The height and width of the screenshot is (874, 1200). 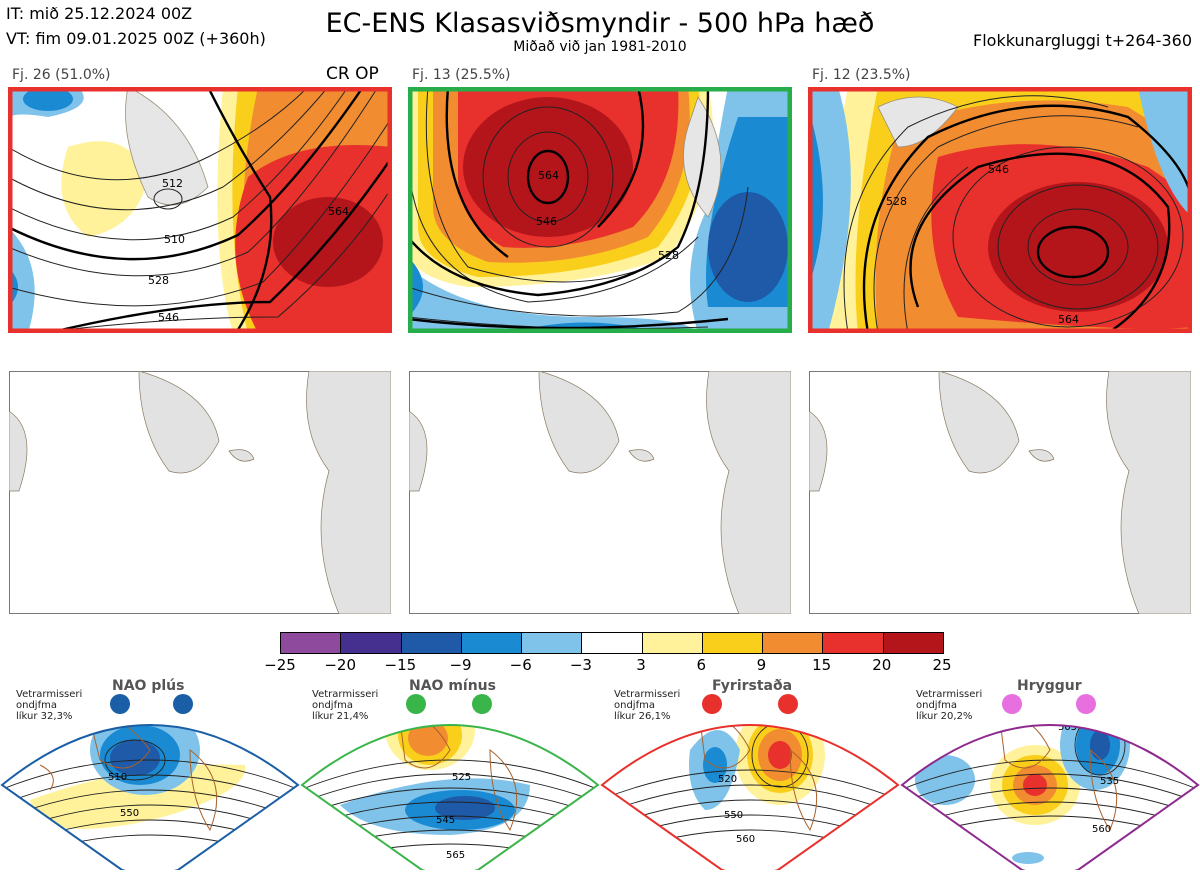 I want to click on regime-2-map: 525 545 565, so click(x=450, y=782).